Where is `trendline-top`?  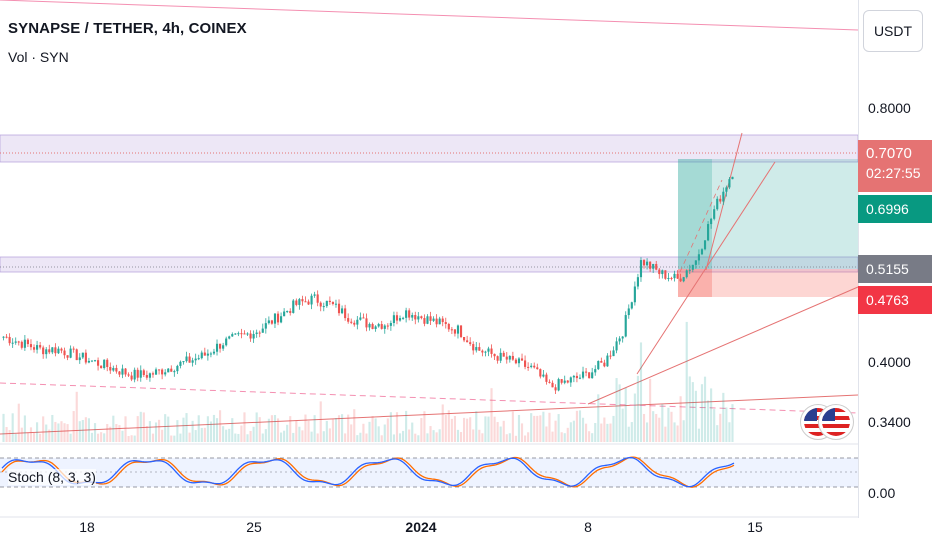 trendline-top is located at coordinates (429, 15).